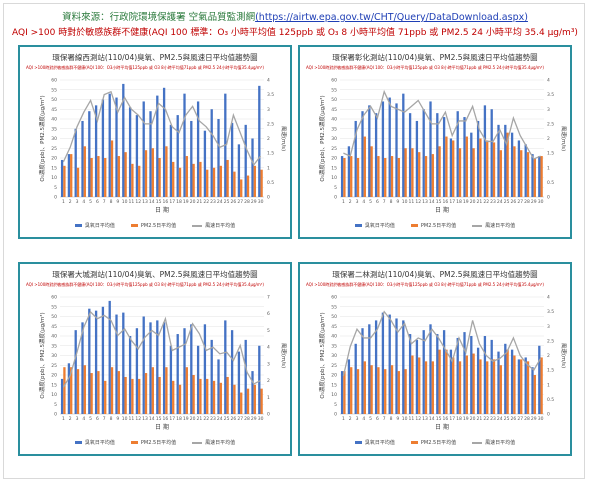  Describe the element at coordinates (55, 405) in the screenshot. I see `y-tick-label: 5` at that location.